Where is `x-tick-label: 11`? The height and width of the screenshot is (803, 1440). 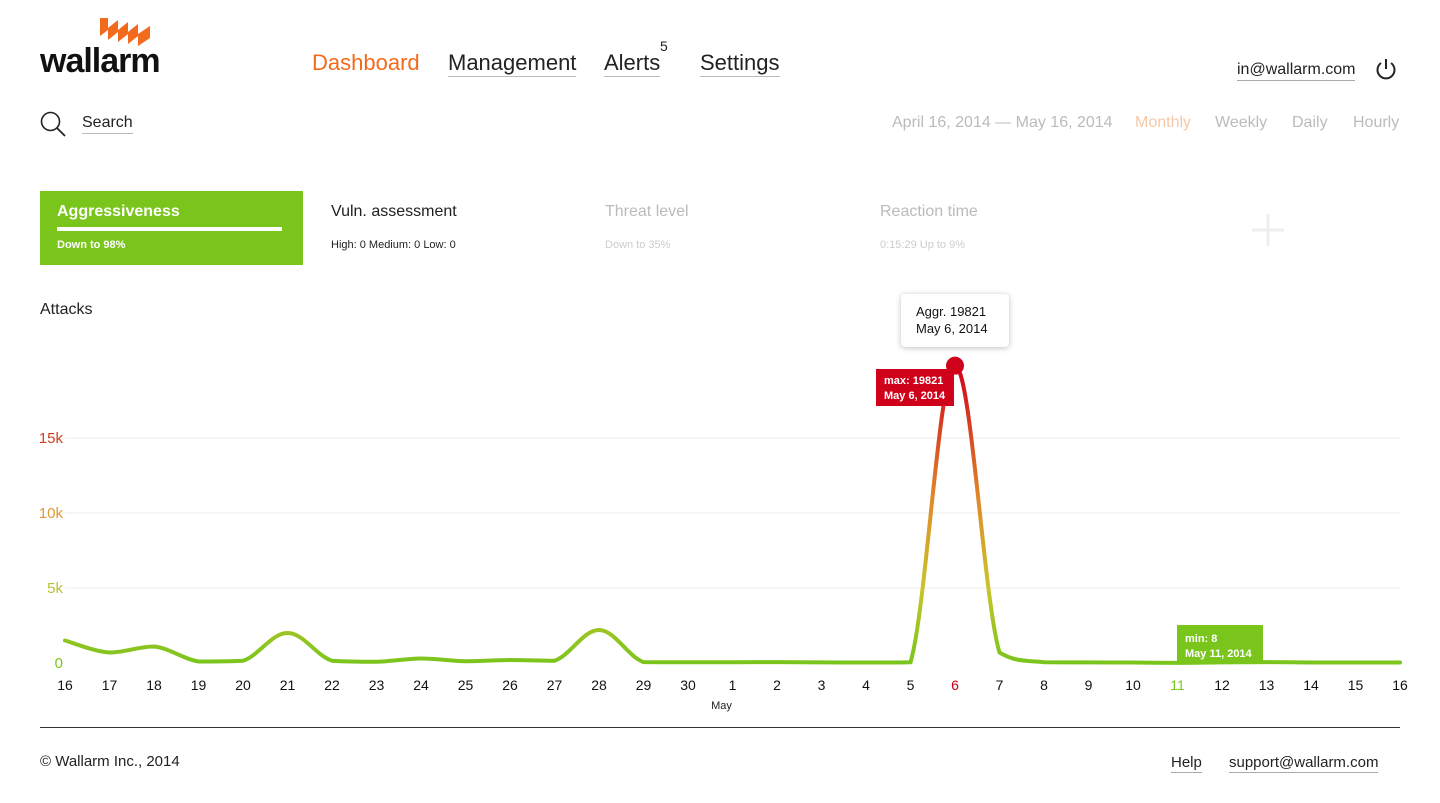 x-tick-label: 11 is located at coordinates (1177, 685).